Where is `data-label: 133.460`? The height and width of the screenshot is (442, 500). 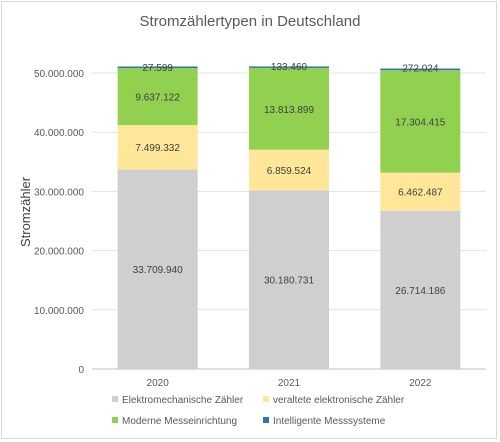
data-label: 133.460 is located at coordinates (289, 67).